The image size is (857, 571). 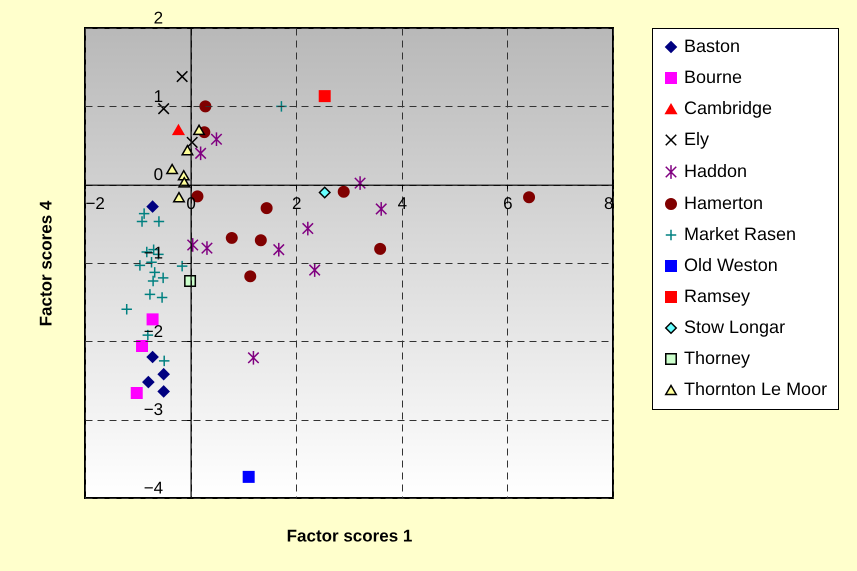 What do you see at coordinates (724, 203) in the screenshot?
I see `legend-label: Hamerton` at bounding box center [724, 203].